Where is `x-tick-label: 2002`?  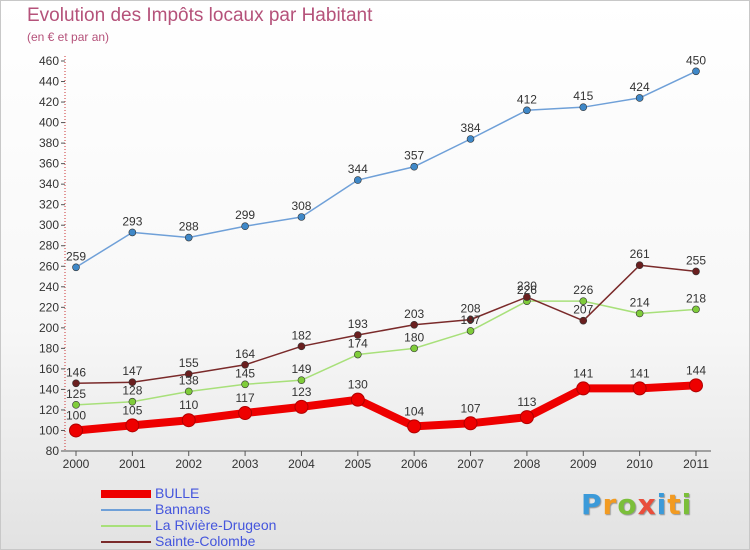 x-tick-label: 2002 is located at coordinates (188, 464).